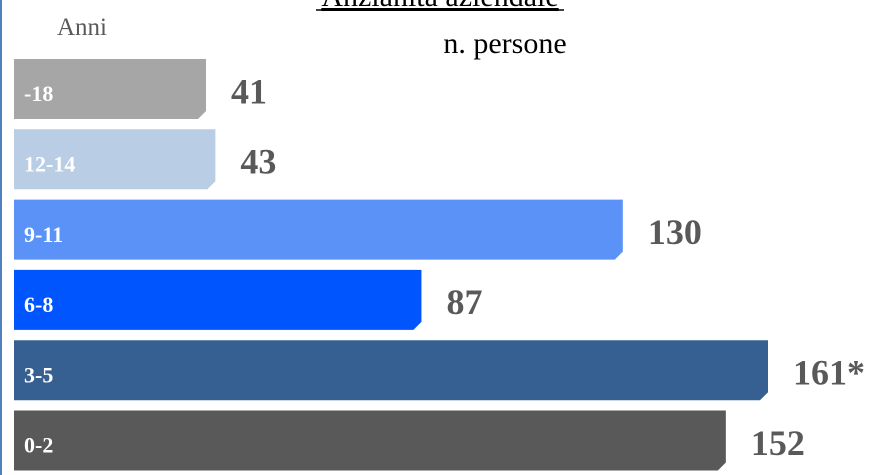 This screenshot has height=475, width=874. I want to click on axis-label: Anni, so click(82, 27).